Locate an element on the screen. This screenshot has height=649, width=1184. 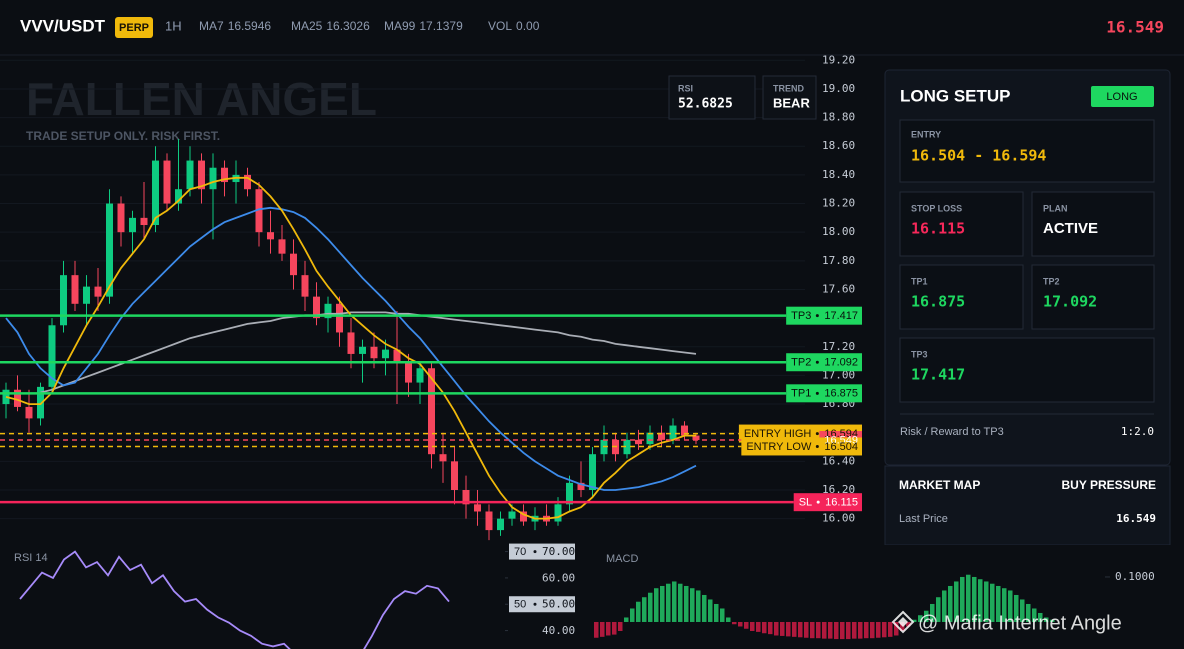
rsi-panel is located at coordinates (295, 597).